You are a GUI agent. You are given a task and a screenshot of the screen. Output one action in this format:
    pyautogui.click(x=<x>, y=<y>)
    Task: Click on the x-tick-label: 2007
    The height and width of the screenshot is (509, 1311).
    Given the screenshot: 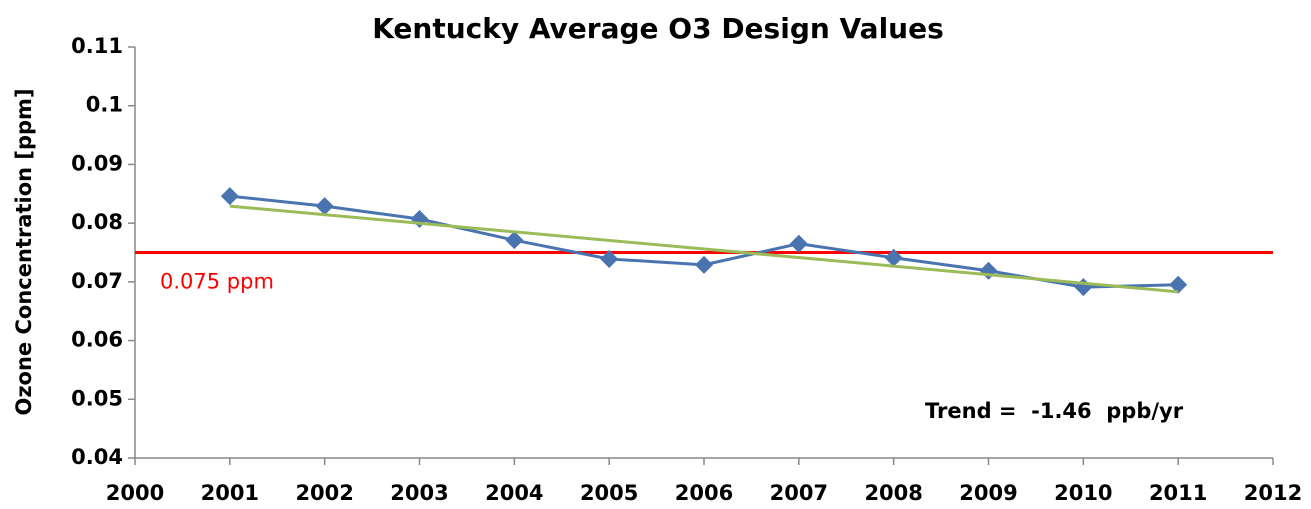 What is the action you would take?
    pyautogui.click(x=799, y=493)
    